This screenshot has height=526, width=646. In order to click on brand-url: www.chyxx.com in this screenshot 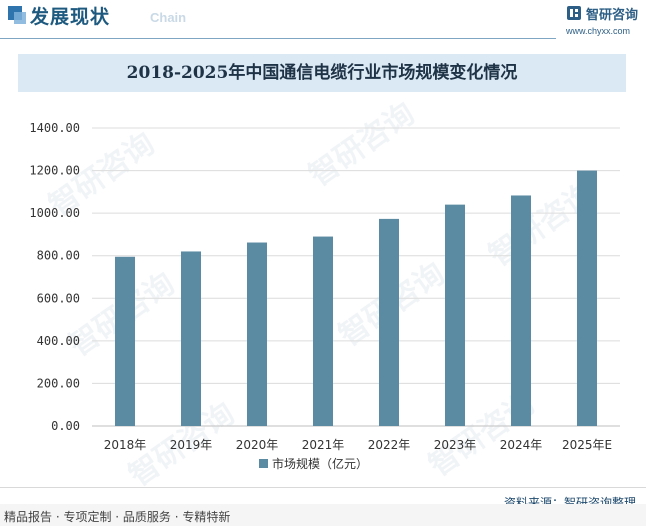, I will do `click(598, 31)`.